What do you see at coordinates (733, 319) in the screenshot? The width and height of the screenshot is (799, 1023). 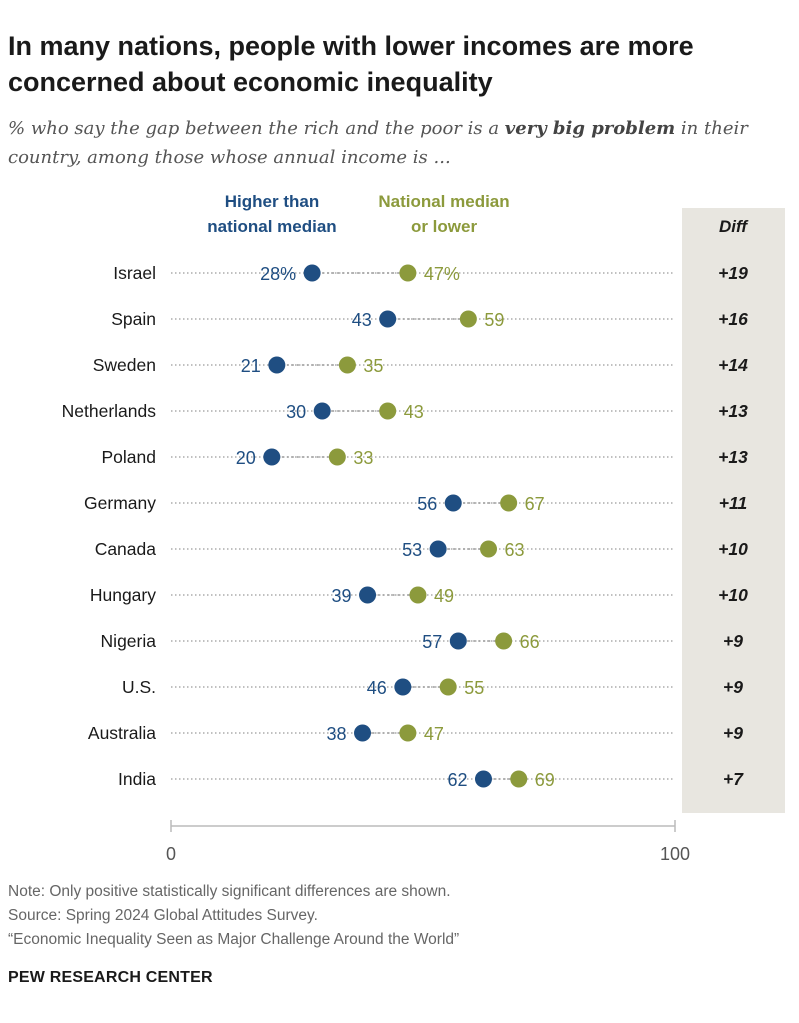 I see `diff-value: +16` at bounding box center [733, 319].